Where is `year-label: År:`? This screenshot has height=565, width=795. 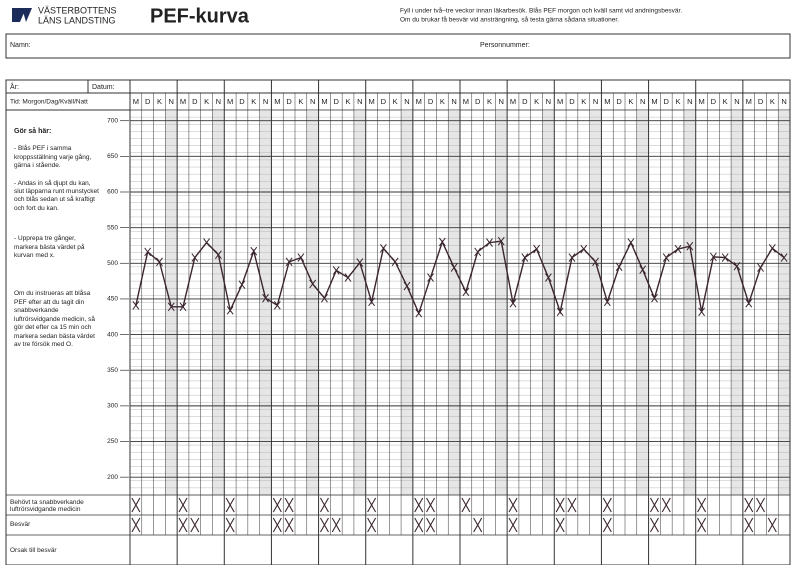
year-label: År: is located at coordinates (14, 86).